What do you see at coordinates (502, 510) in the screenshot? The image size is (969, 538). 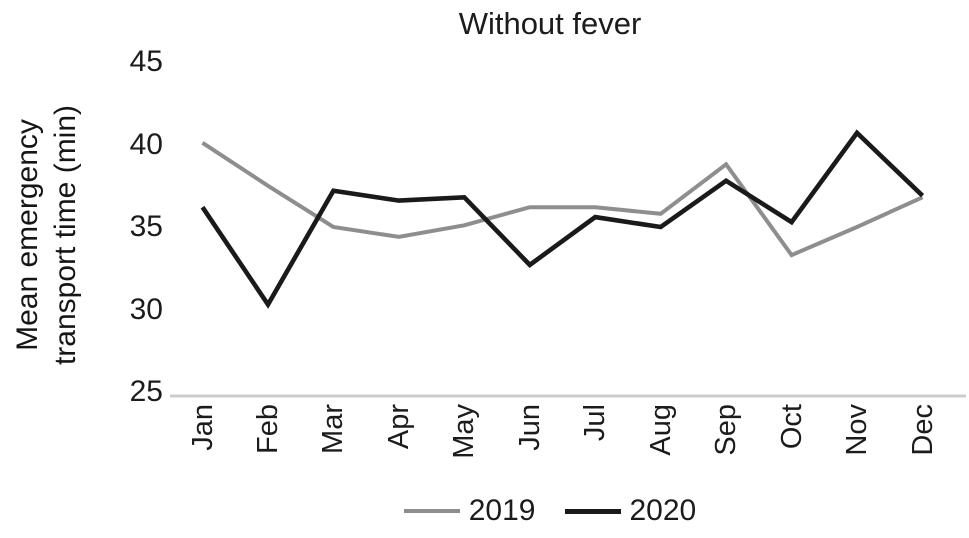 I see `legend-label-2019: 2019` at bounding box center [502, 510].